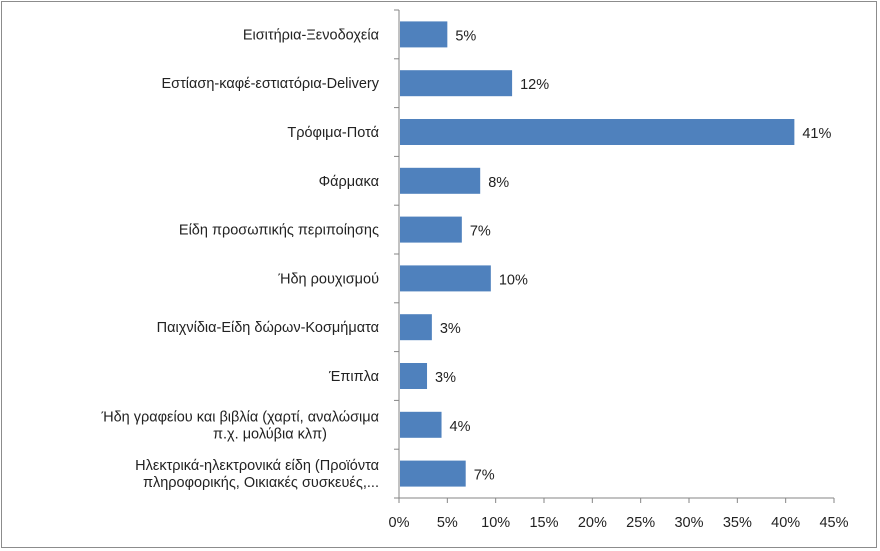  Describe the element at coordinates (333, 133) in the screenshot. I see `category-label: Τρόφιμα-Ποτά` at that location.